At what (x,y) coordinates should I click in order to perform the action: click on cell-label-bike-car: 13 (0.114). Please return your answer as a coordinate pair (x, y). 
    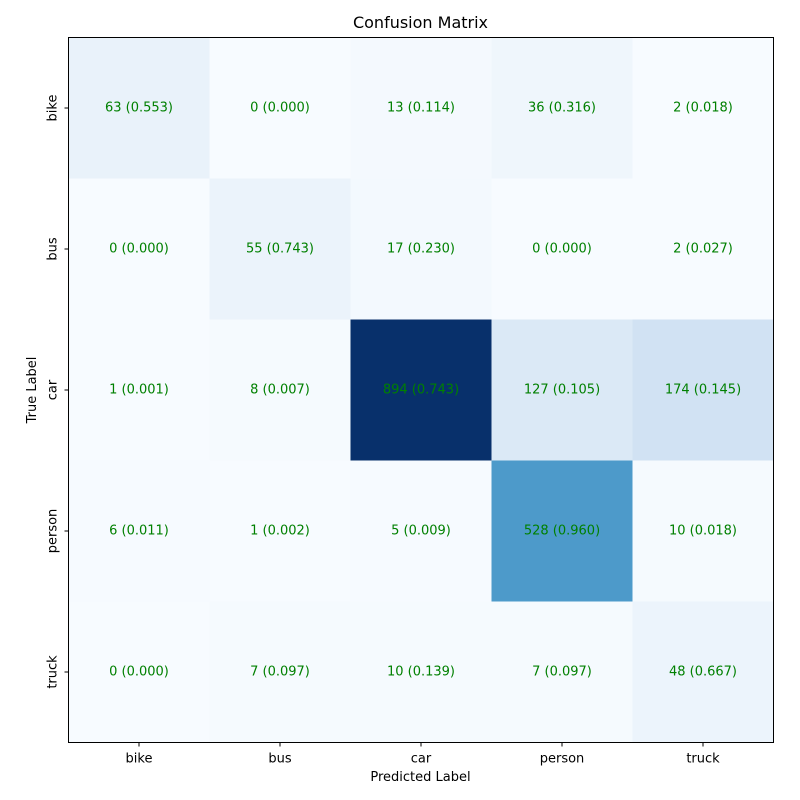
    Looking at the image, I should click on (421, 108).